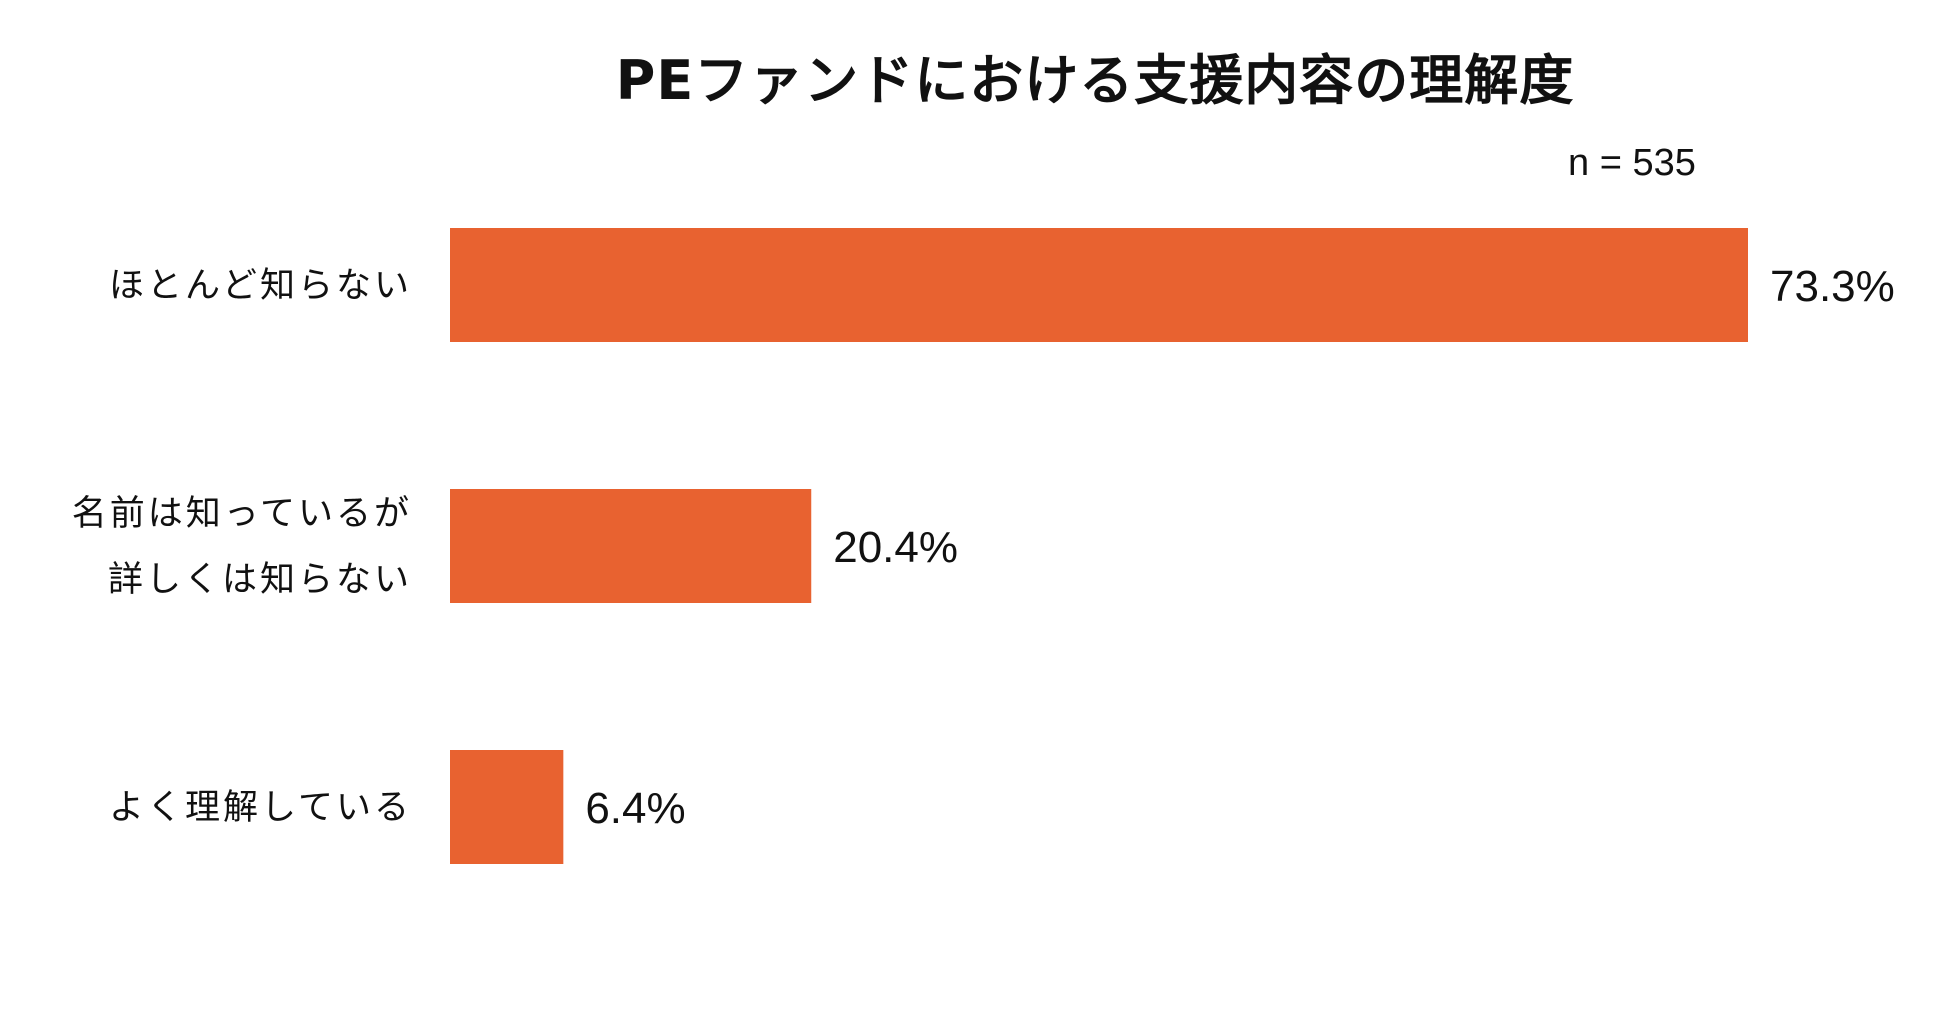  Describe the element at coordinates (1832, 286) in the screenshot. I see `value-label-0: 73.3%` at that location.